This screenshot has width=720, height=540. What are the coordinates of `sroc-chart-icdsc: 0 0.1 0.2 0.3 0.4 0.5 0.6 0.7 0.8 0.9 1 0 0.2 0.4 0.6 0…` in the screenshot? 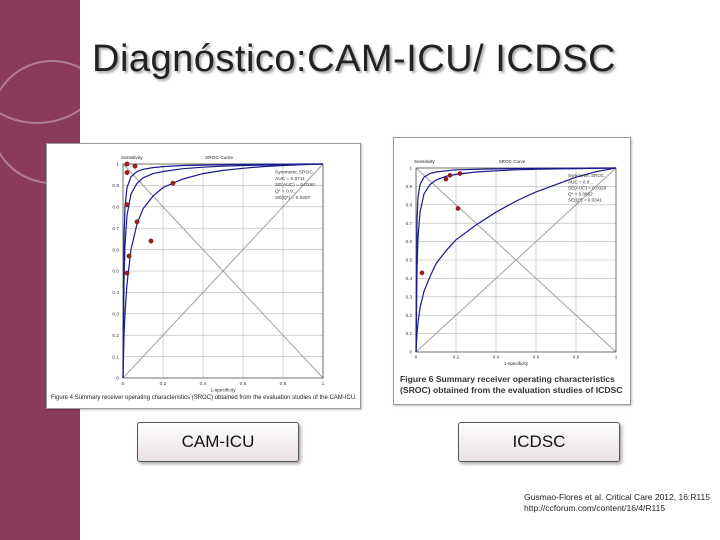 It's located at (512, 262).